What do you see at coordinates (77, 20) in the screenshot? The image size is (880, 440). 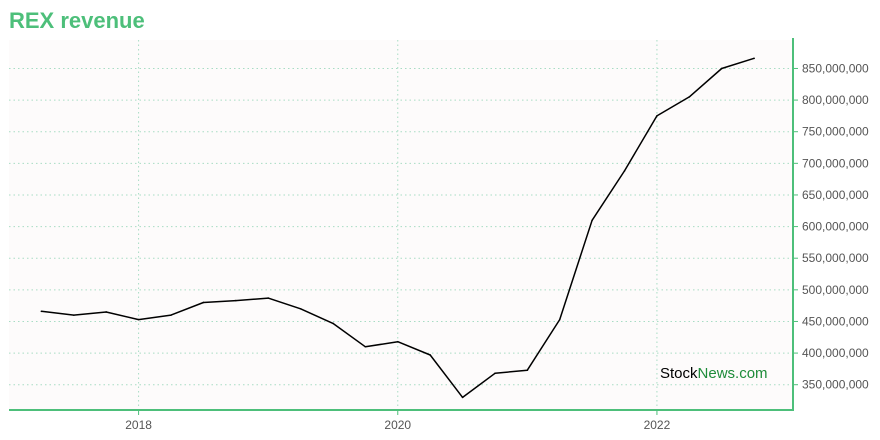 I see `chart-title: REX revenue` at bounding box center [77, 20].